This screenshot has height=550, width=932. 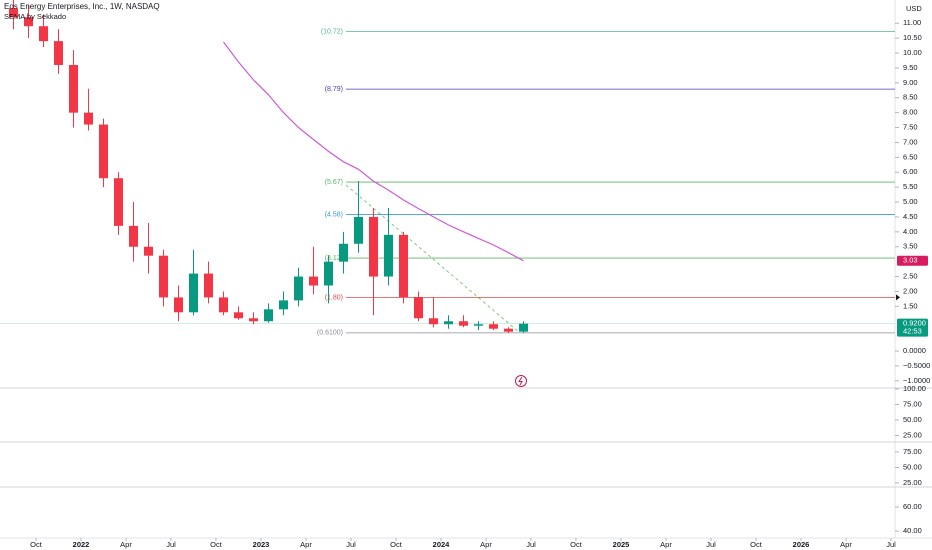 I want to click on y-tick-label: 2.50, so click(x=910, y=276).